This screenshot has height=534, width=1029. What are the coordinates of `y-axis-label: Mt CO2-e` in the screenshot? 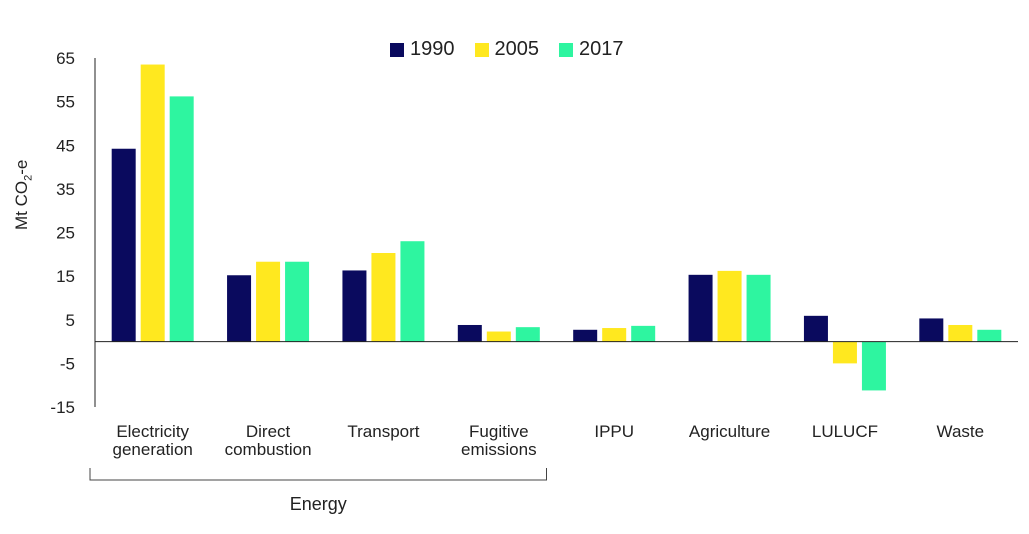 It's located at (23, 194).